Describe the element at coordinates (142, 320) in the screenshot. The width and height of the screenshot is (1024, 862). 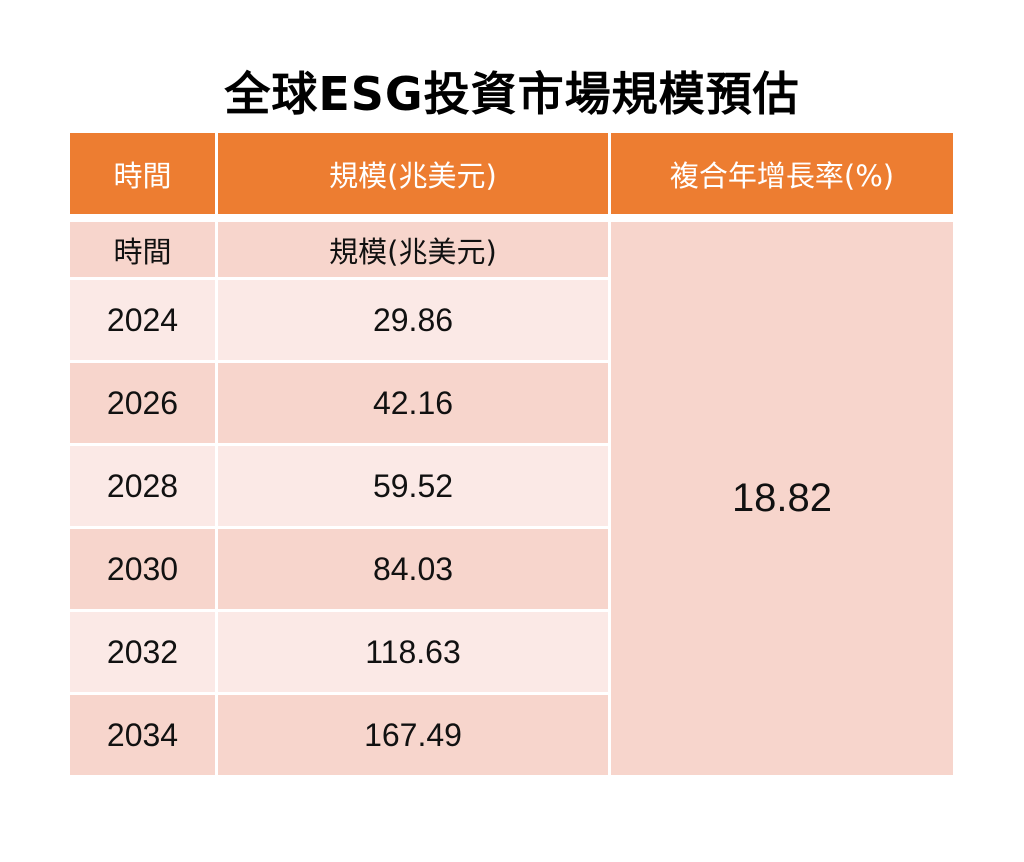
I see `row-year: 2024` at that location.